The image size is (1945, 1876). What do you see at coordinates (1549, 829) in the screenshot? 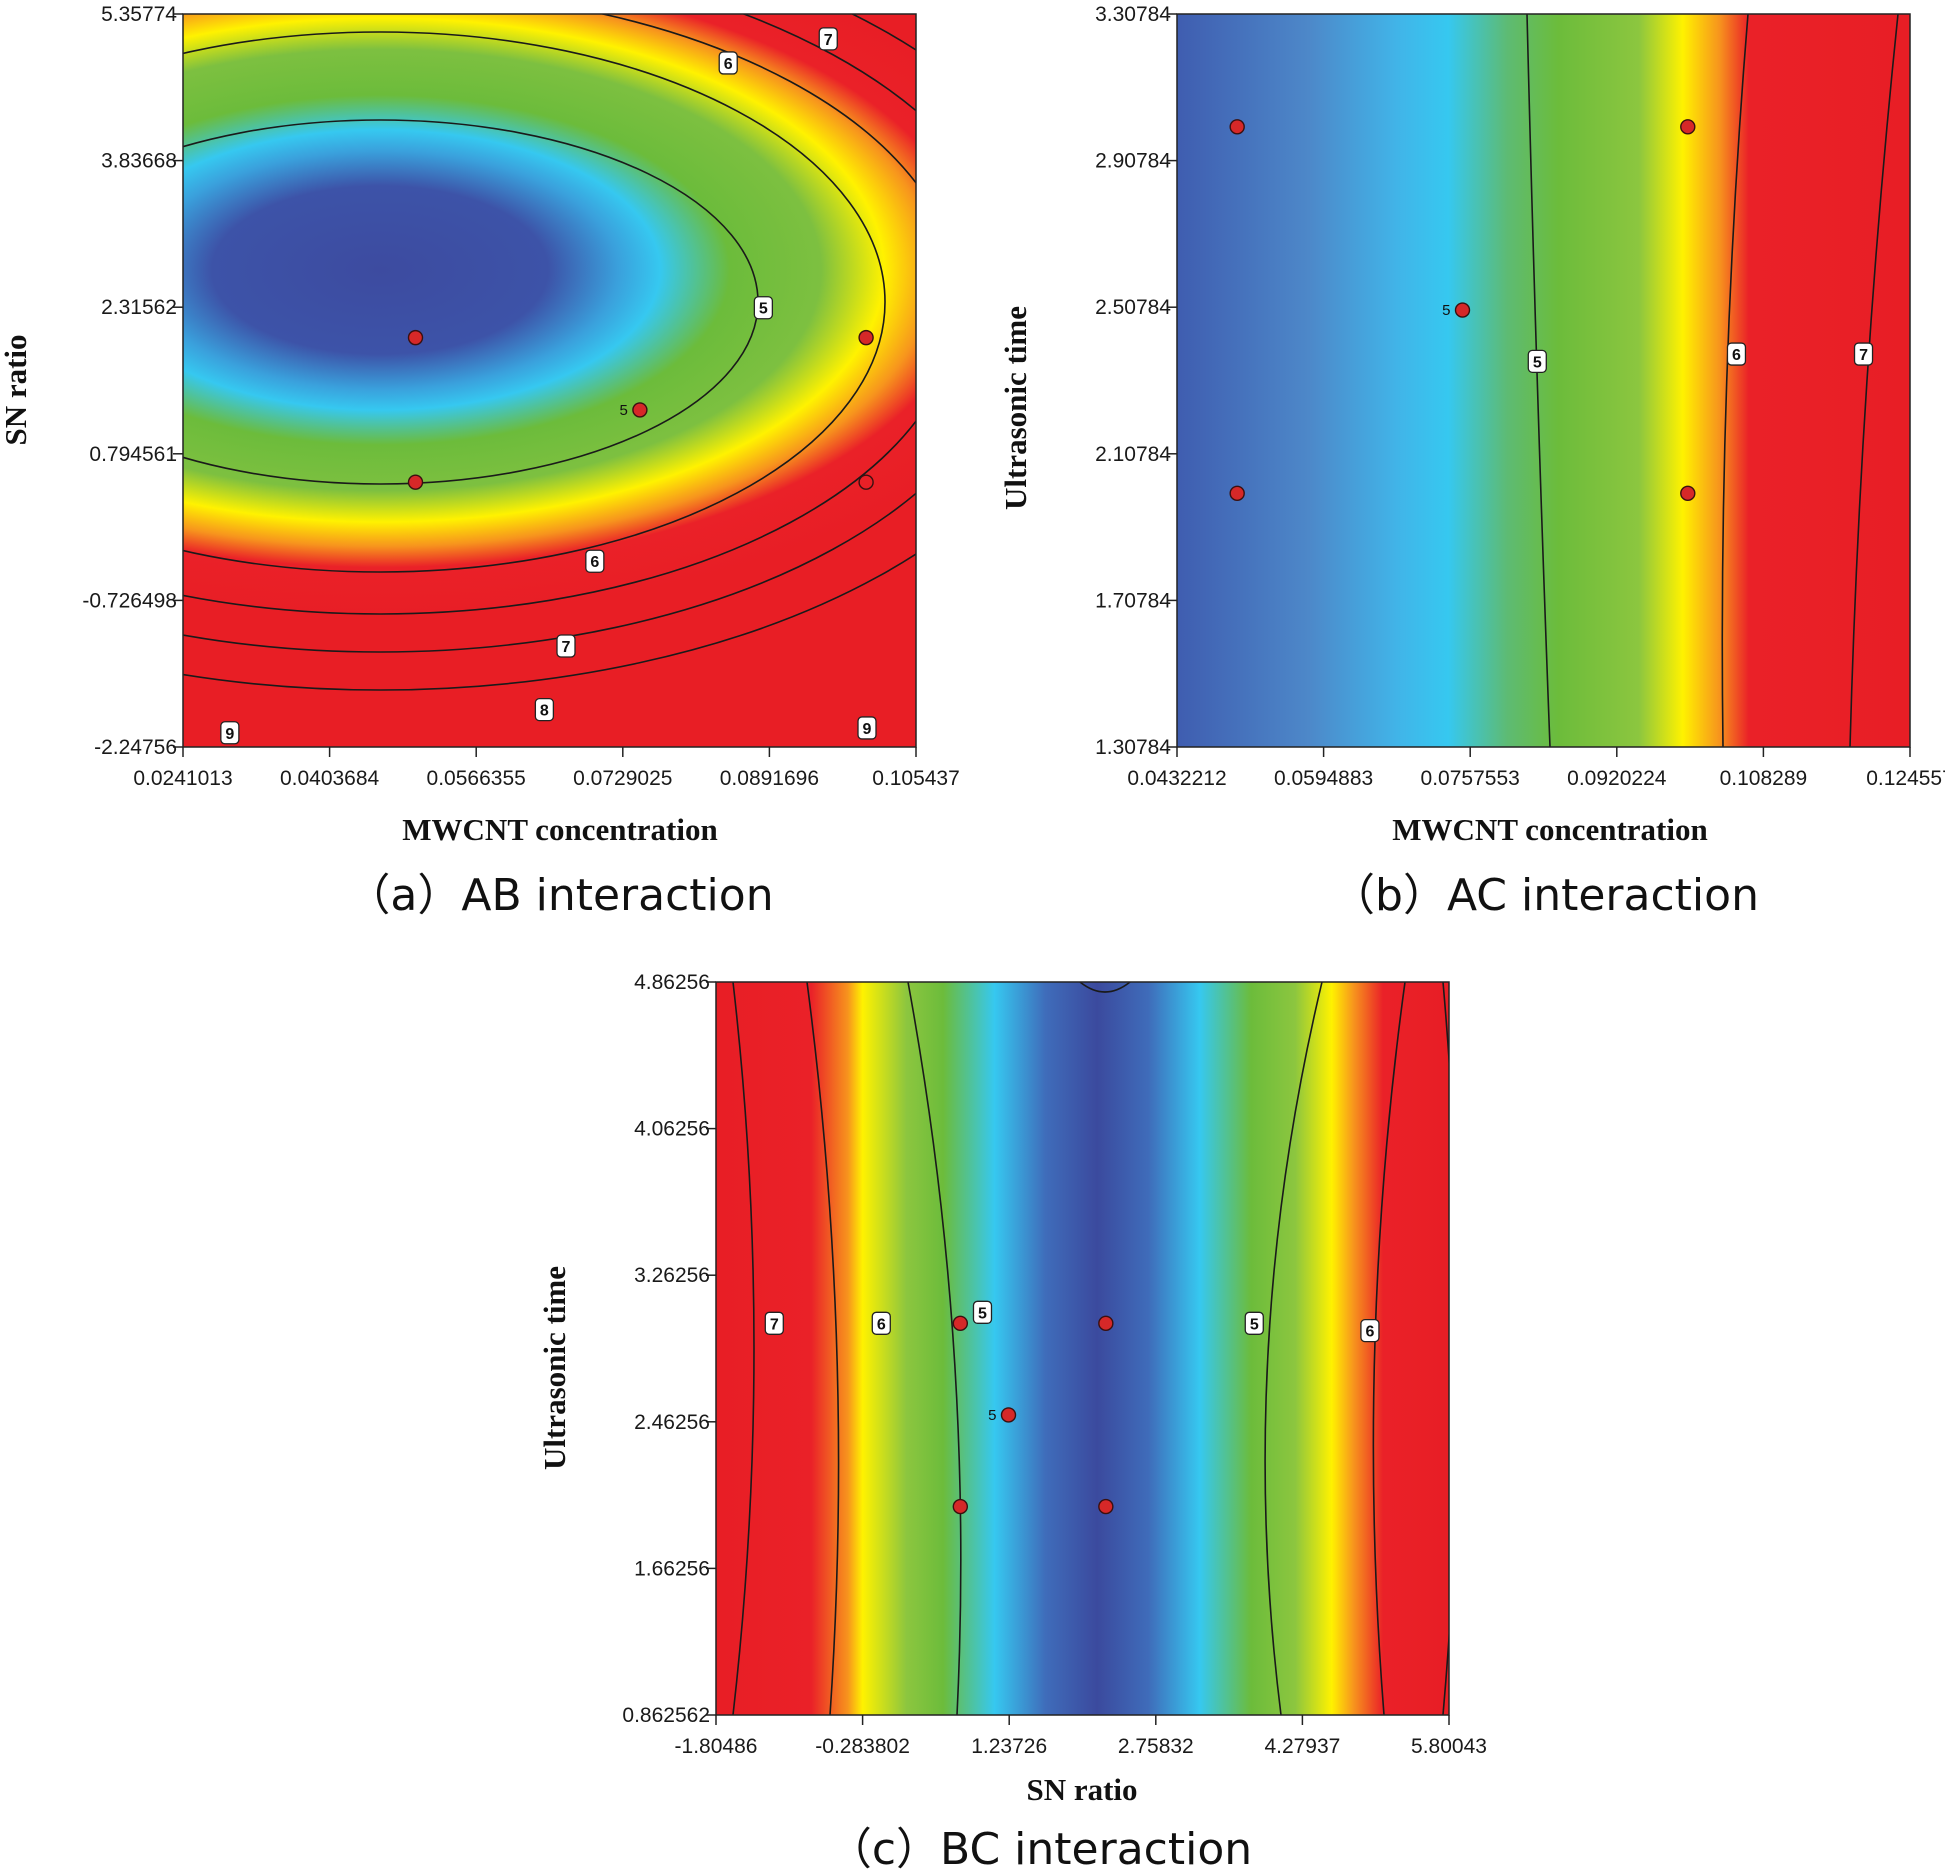
I see `x-axis-label-b: MWCNT concentration` at bounding box center [1549, 829].